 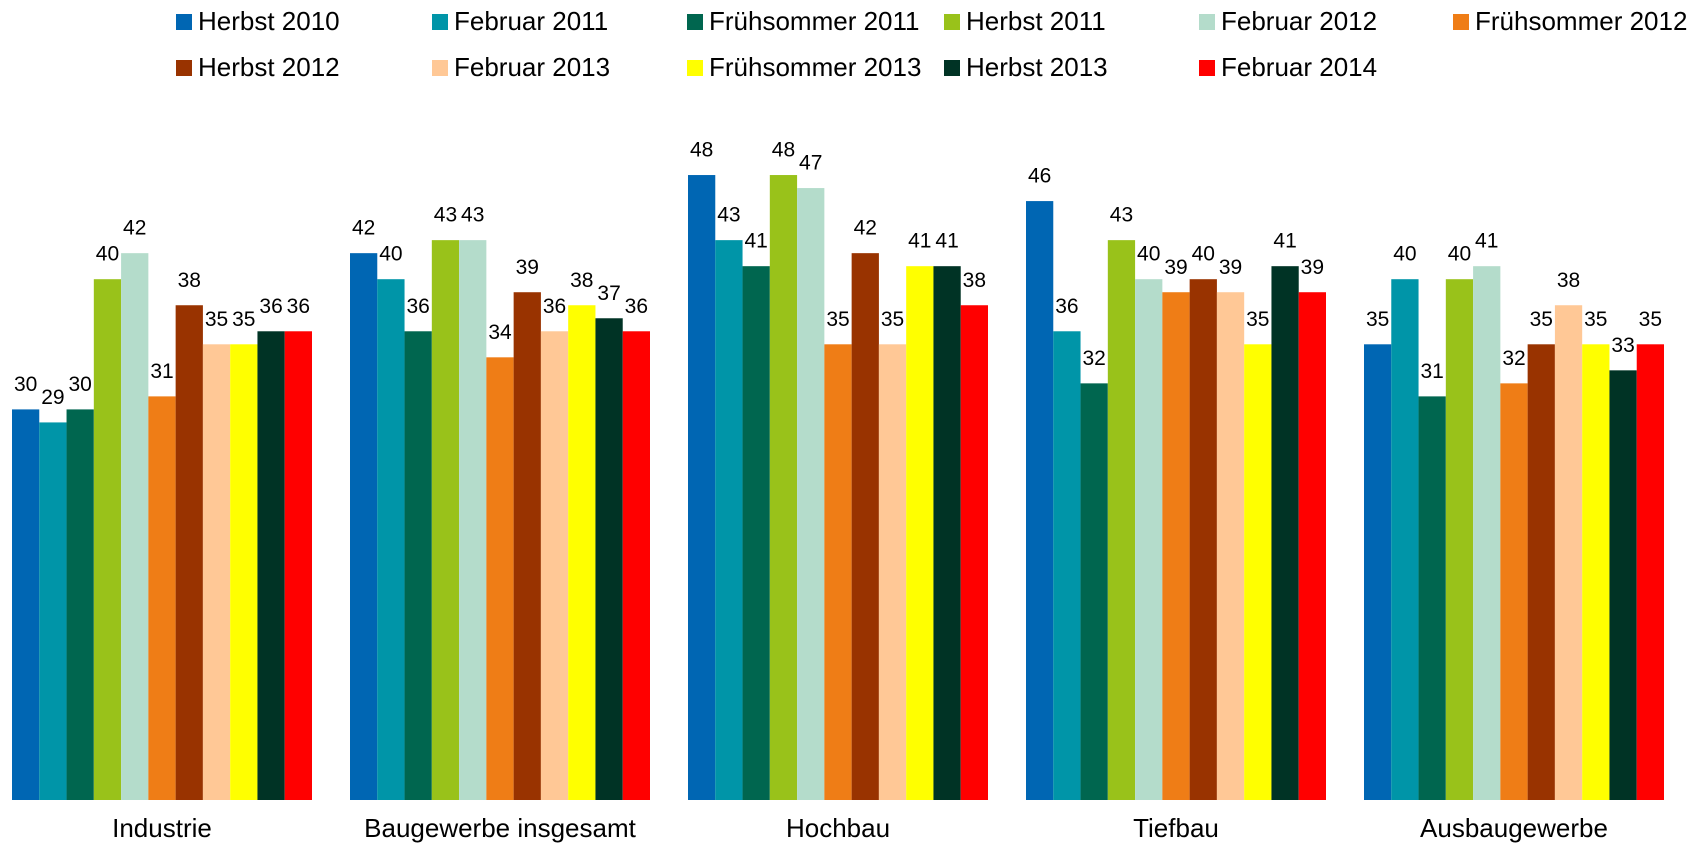 I want to click on data-label: 30, so click(x=25, y=384).